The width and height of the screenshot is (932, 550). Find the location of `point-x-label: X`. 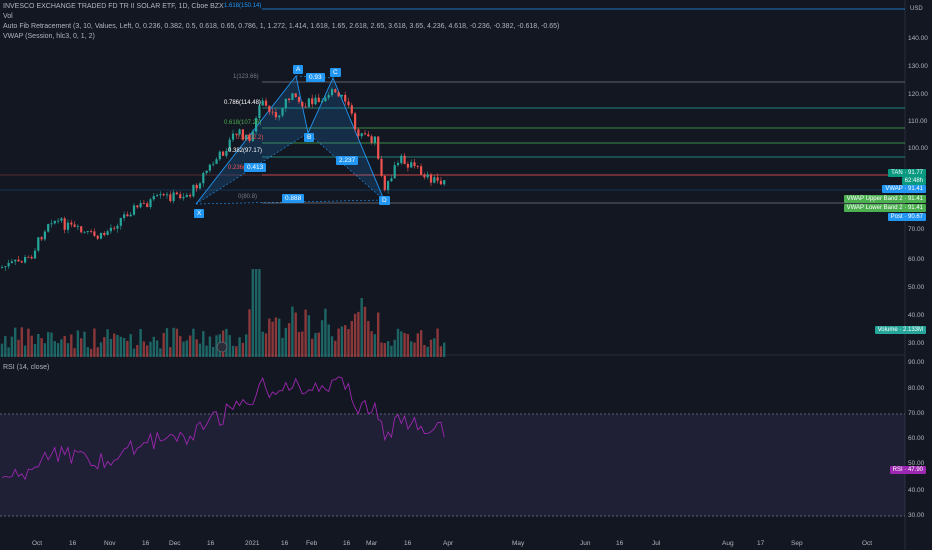

point-x-label: X is located at coordinates (199, 213).